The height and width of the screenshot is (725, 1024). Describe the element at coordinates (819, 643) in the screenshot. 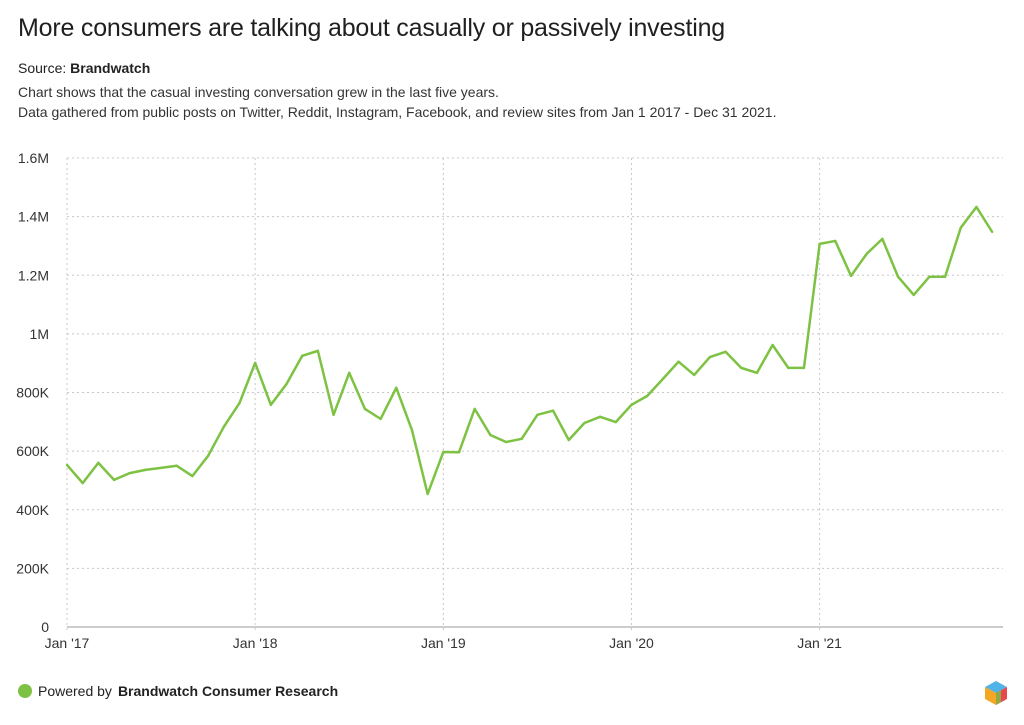

I see `x-tick-label: Jan '21` at that location.